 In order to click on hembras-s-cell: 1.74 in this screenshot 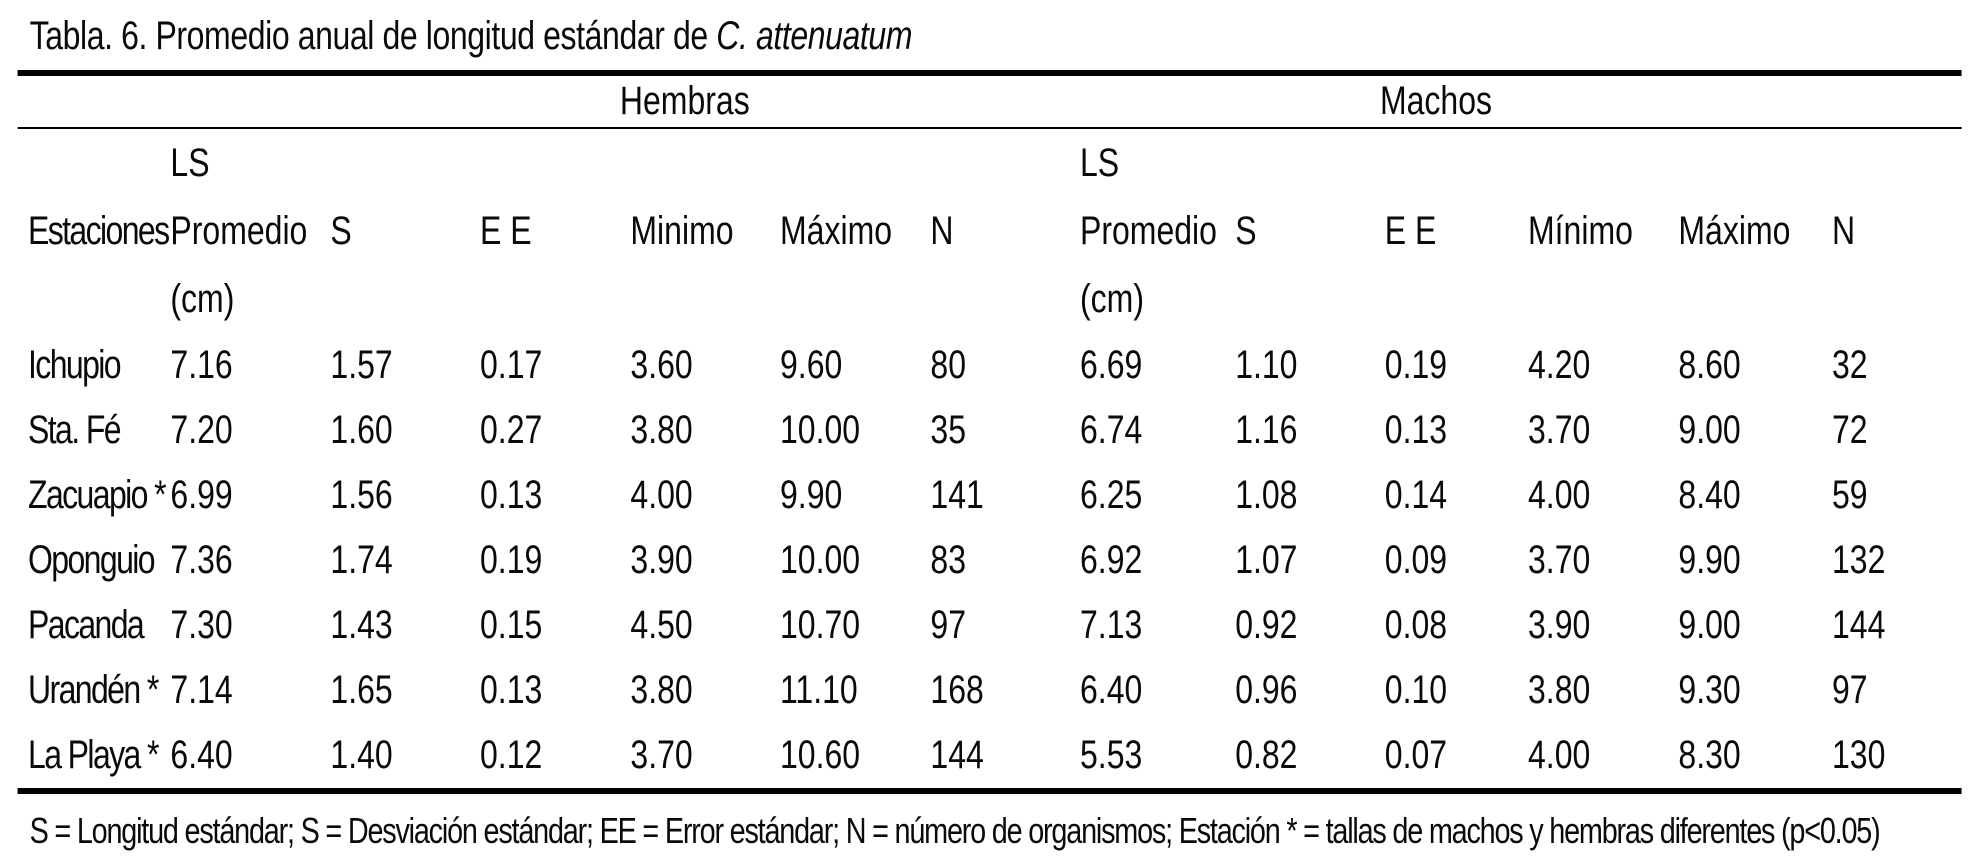, I will do `click(361, 560)`.